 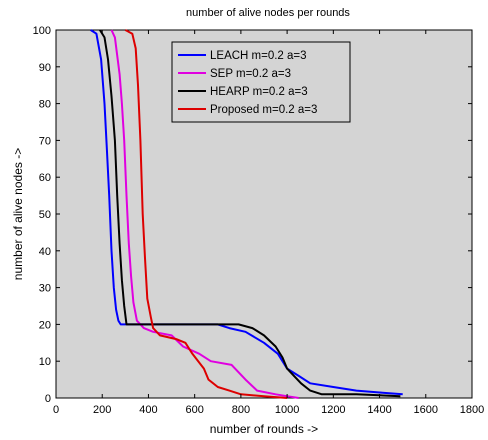 What do you see at coordinates (194, 410) in the screenshot?
I see `x-tick-label: 600` at bounding box center [194, 410].